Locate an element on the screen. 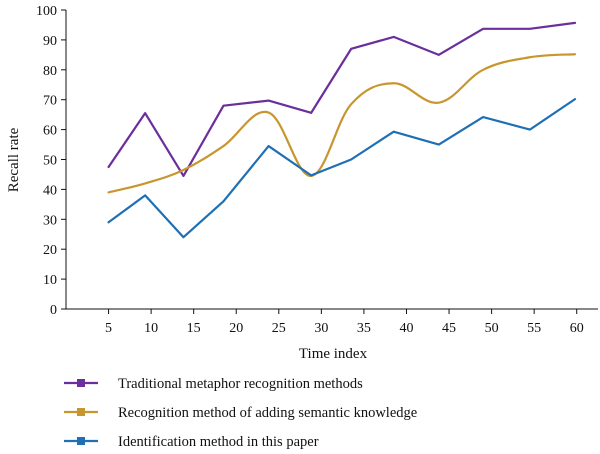 The height and width of the screenshot is (454, 600). x-tick-label: 40 is located at coordinates (406, 328).